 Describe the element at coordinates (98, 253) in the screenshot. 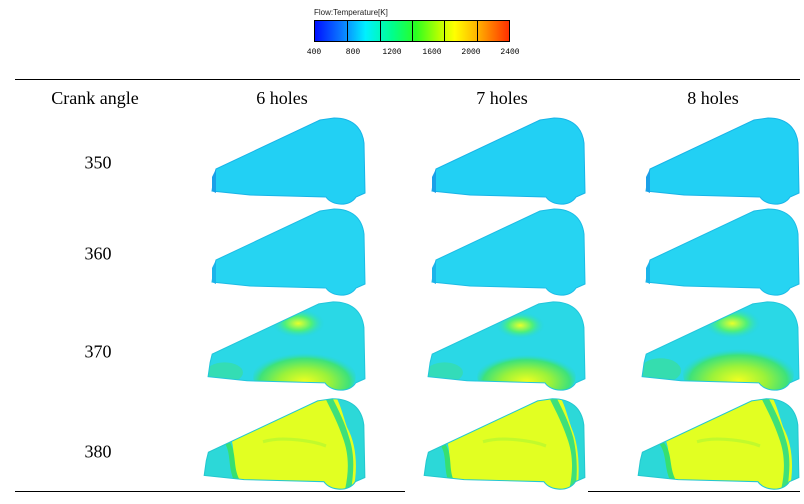

I see `crank-angle-360: 360` at that location.